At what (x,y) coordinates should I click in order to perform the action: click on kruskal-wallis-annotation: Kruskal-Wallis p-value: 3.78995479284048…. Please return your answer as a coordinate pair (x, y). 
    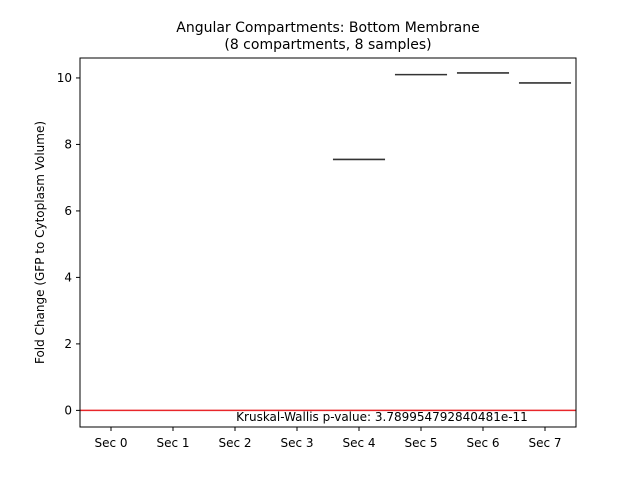
    Looking at the image, I should click on (382, 417).